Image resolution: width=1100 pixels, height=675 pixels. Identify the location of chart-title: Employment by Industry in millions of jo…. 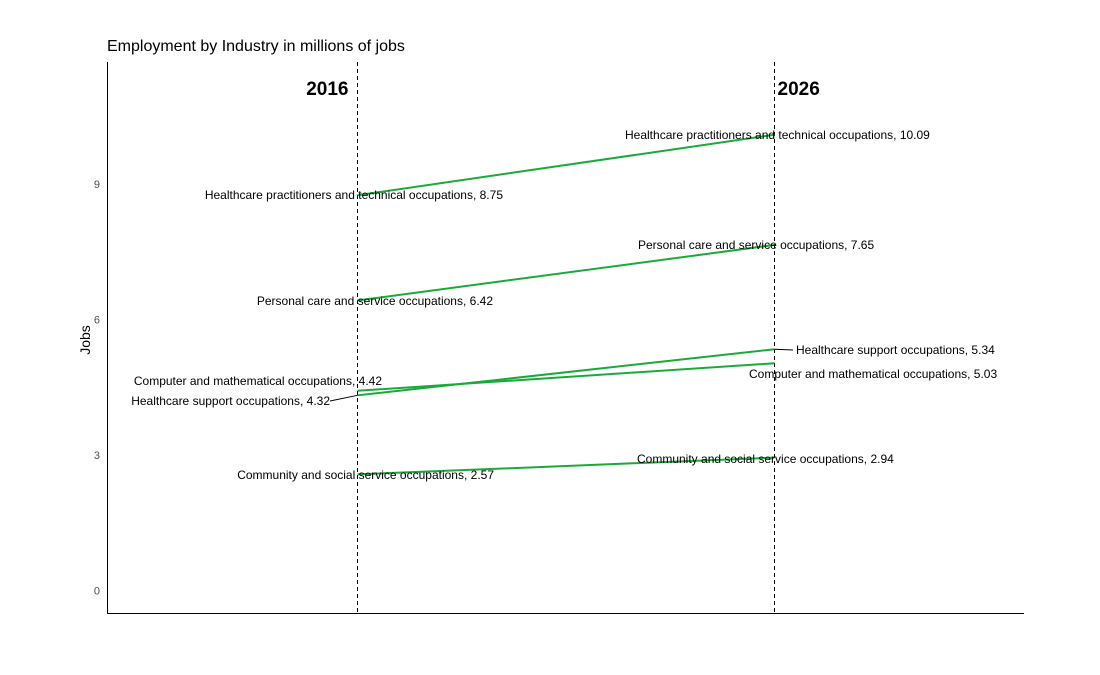
(256, 46).